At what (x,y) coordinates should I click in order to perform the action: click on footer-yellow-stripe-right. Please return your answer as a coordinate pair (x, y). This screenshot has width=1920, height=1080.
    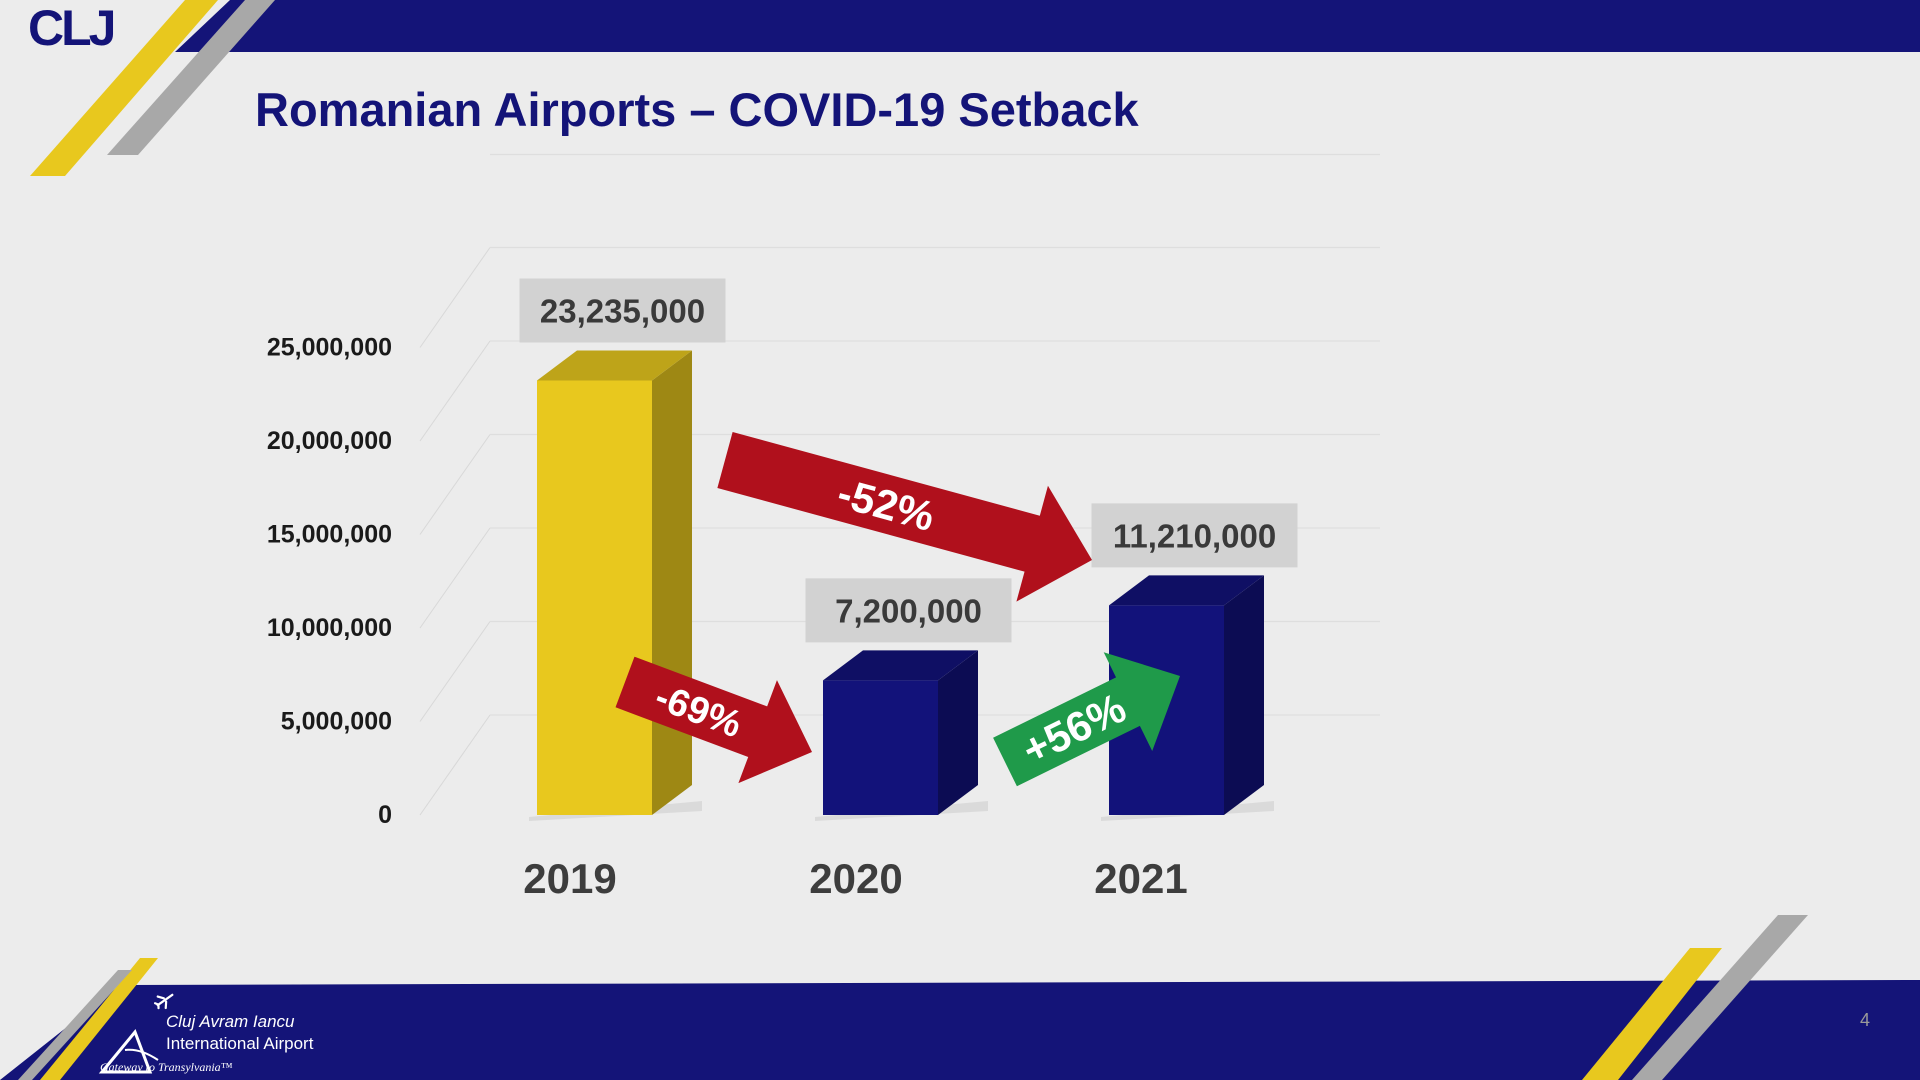
    Looking at the image, I should click on (1652, 1014).